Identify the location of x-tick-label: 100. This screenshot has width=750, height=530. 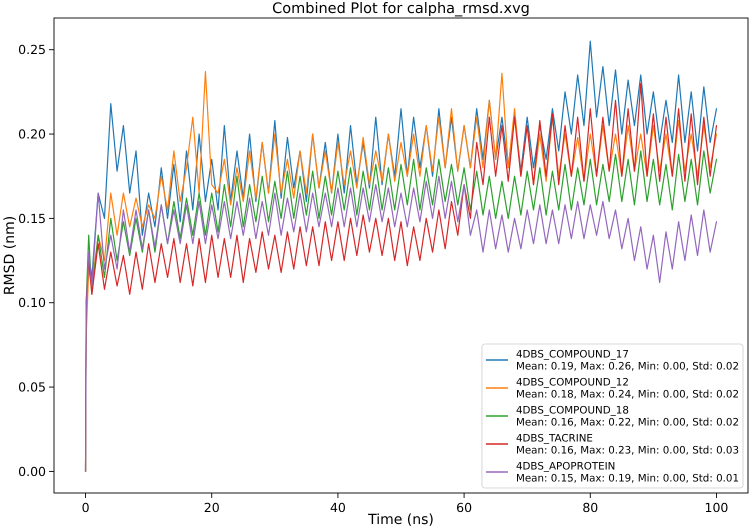
(716, 507).